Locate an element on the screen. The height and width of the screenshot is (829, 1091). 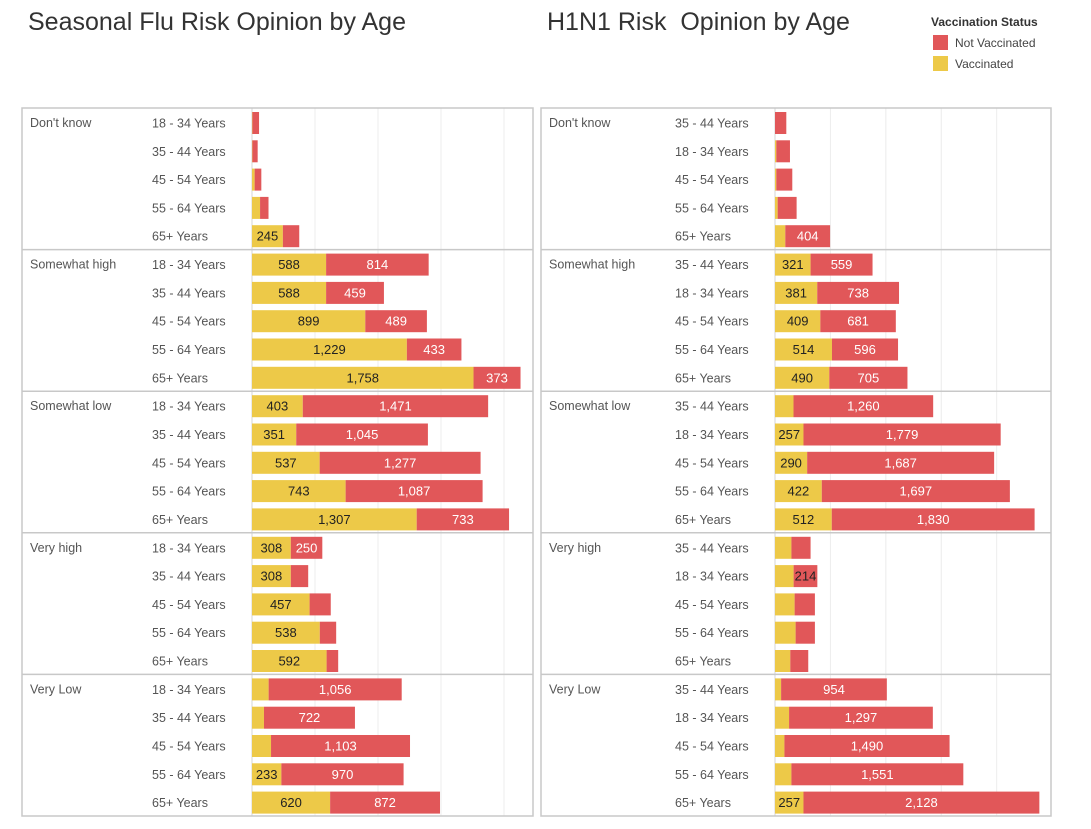
data-label-vaccinated: 743 is located at coordinates (299, 491).